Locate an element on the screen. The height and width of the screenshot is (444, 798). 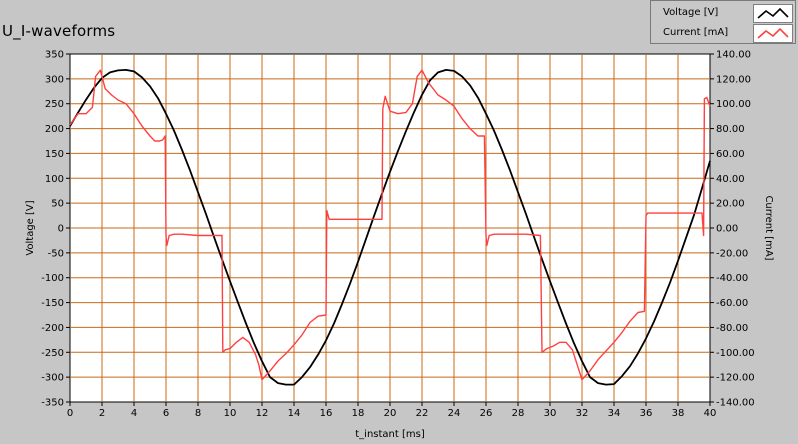
x-tick-label: 36 is located at coordinates (646, 413).